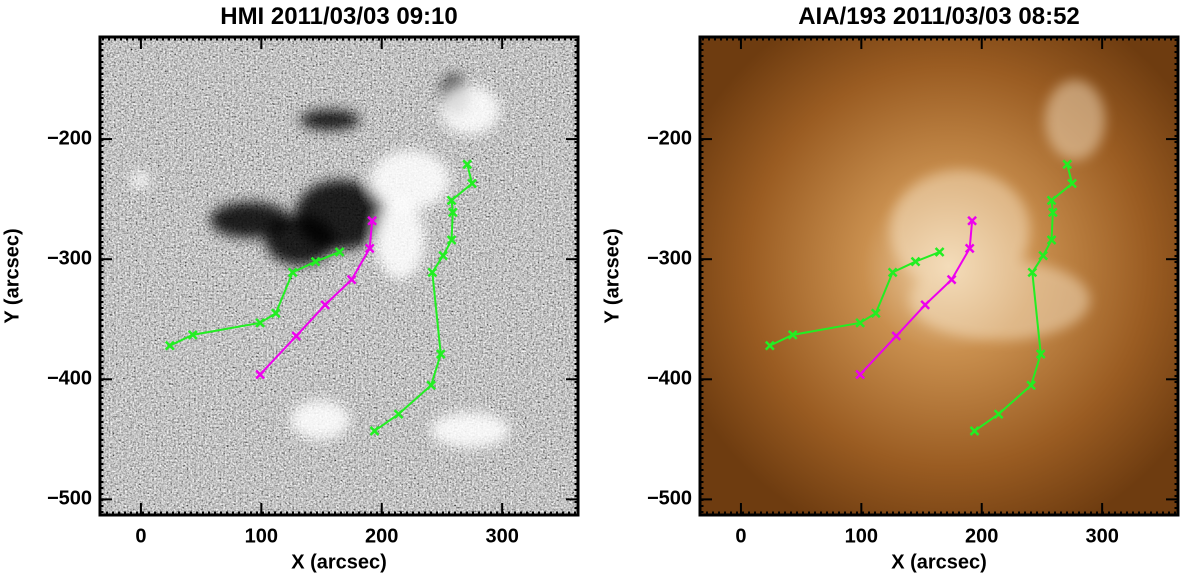 Image resolution: width=1182 pixels, height=583 pixels. I want to click on euv-loops, so click(997, 210).